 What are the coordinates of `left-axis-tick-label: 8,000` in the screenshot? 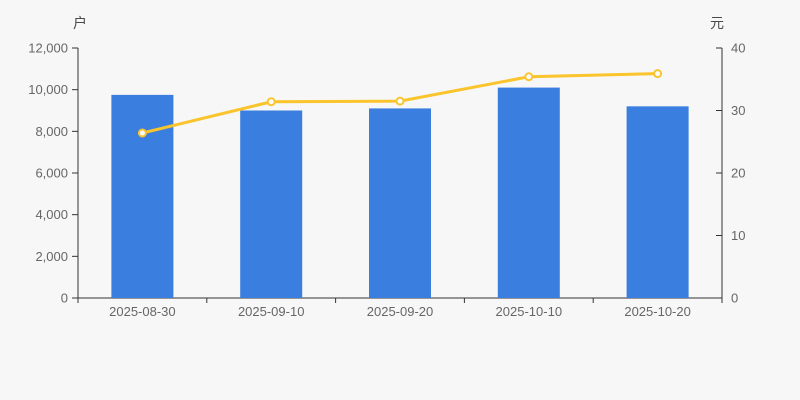 It's located at (51, 131).